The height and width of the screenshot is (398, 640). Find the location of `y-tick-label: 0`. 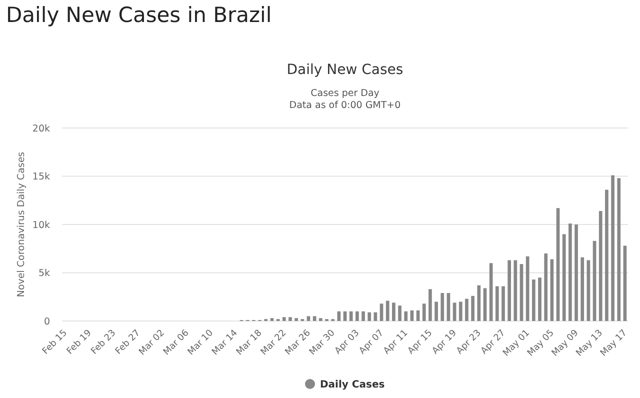

y-tick-label: 0 is located at coordinates (47, 322).